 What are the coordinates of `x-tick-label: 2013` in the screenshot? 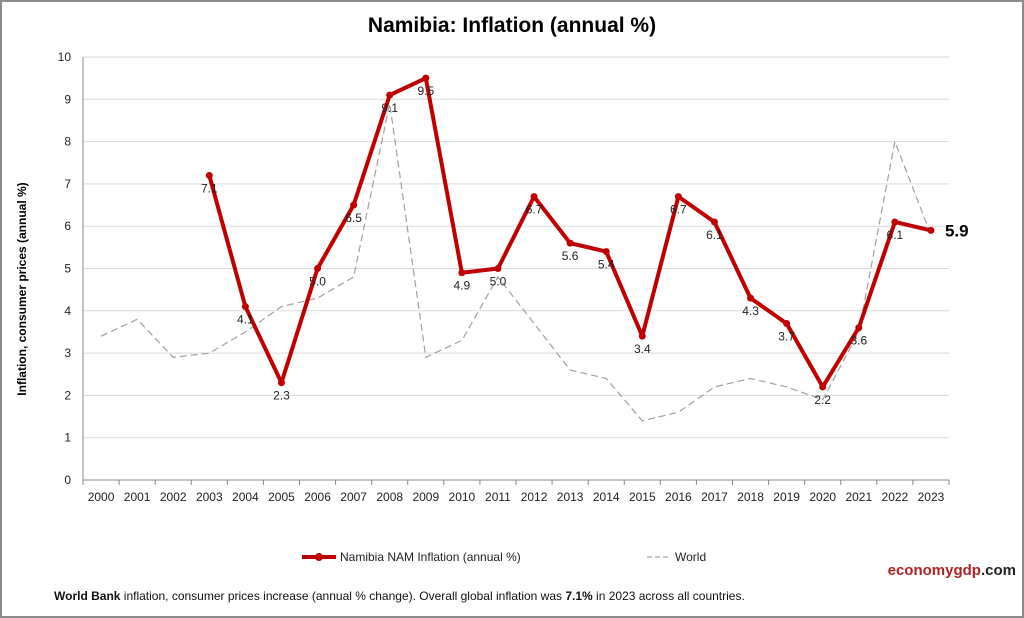 It's located at (570, 497).